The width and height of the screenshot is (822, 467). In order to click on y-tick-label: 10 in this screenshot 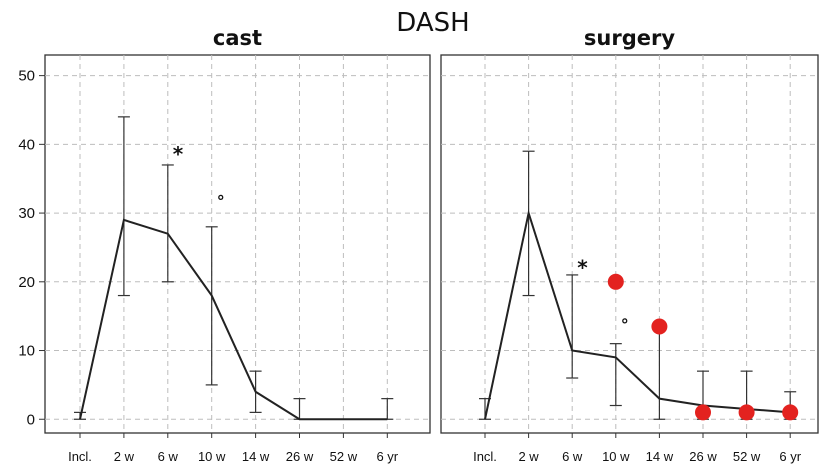, I will do `click(26, 351)`.